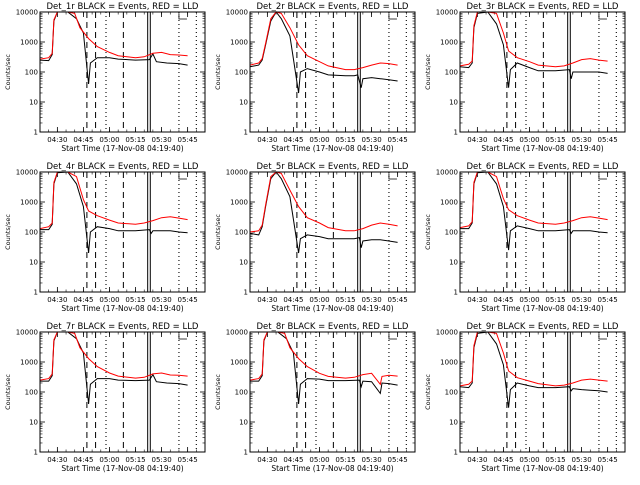  I want to click on panel-title: Det_6r BLACK = Events, RED = LLD, so click(543, 167).